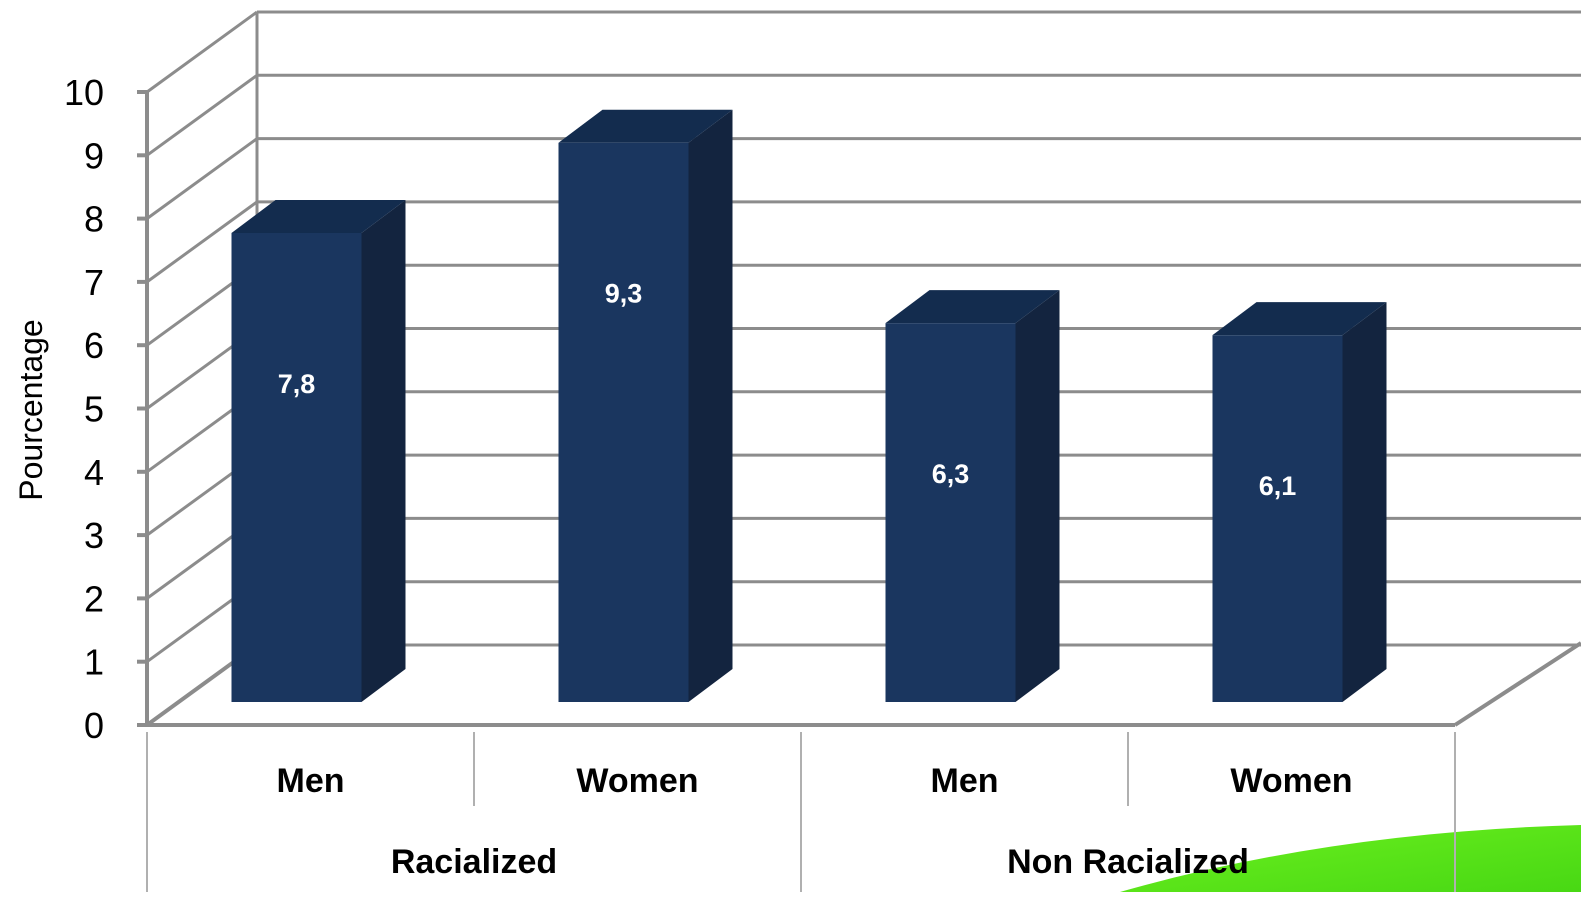 This screenshot has height=897, width=1581. Describe the element at coordinates (311, 781) in the screenshot. I see `x-category-label-0: Men` at that location.